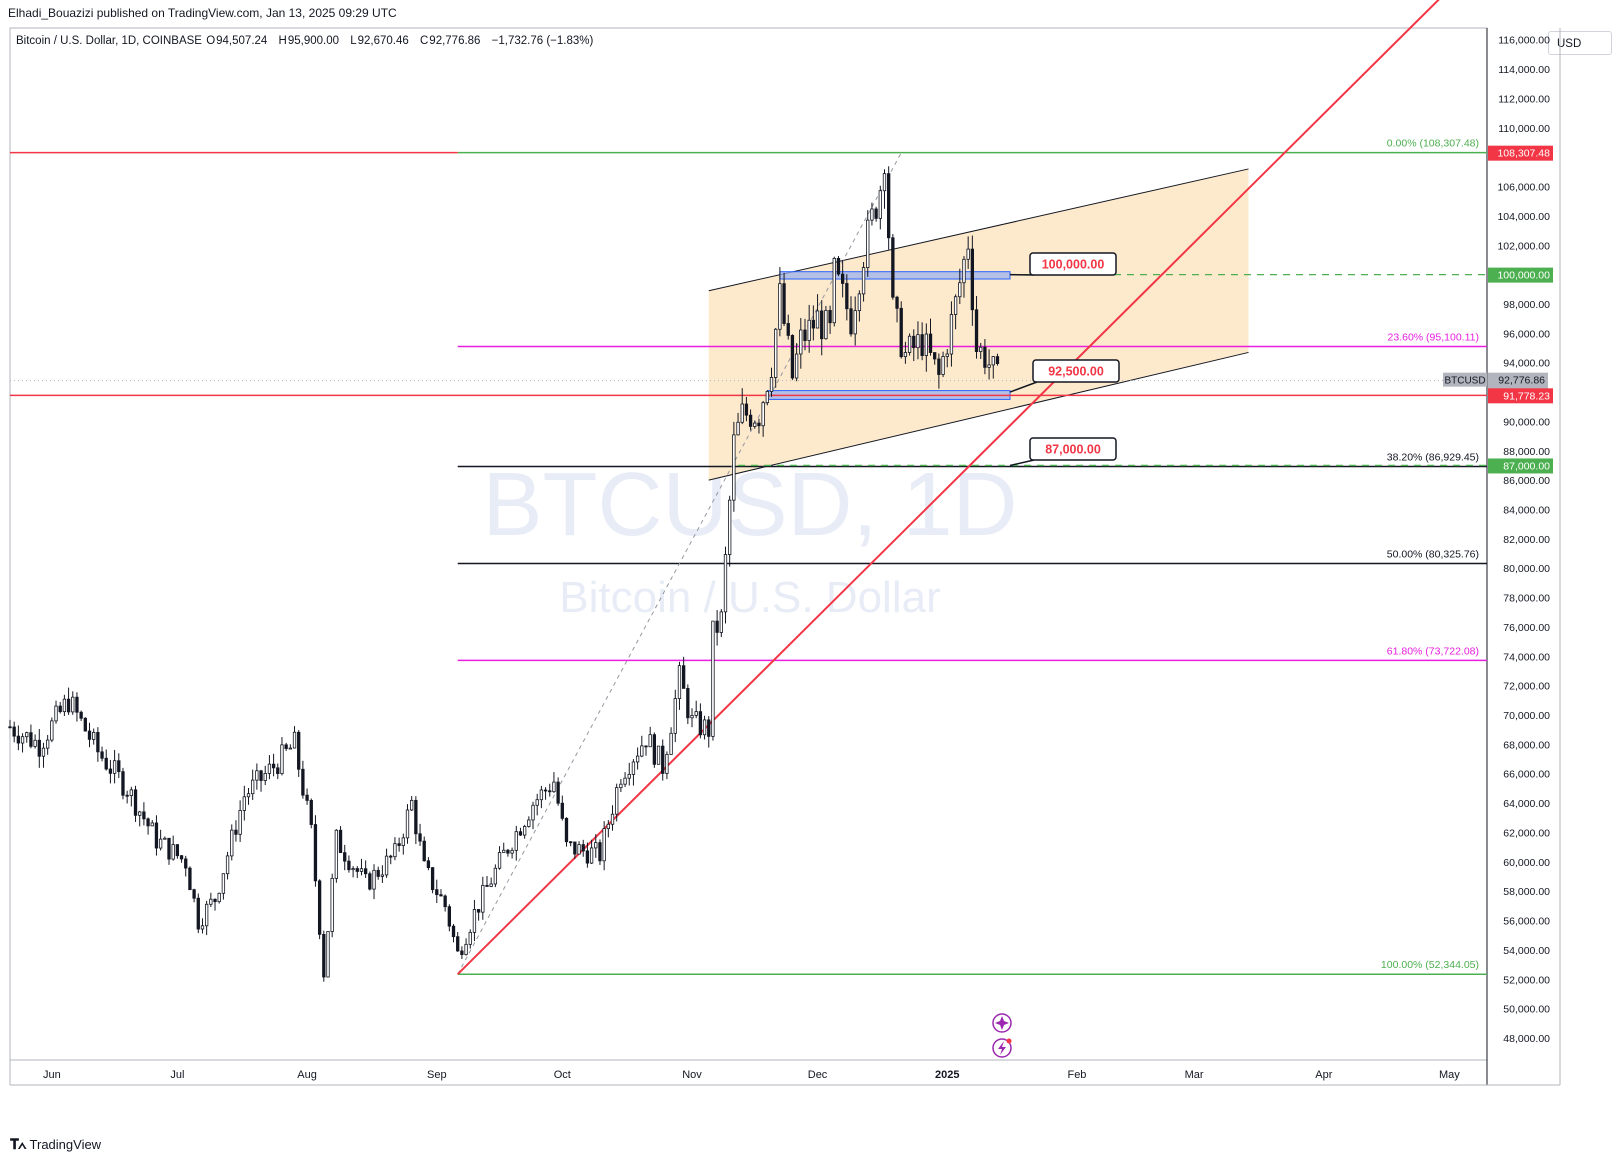  Describe the element at coordinates (109, 41) in the screenshot. I see `symbol-name: Bitcoin / U.S. Dollar, 1D, COINBASE` at that location.